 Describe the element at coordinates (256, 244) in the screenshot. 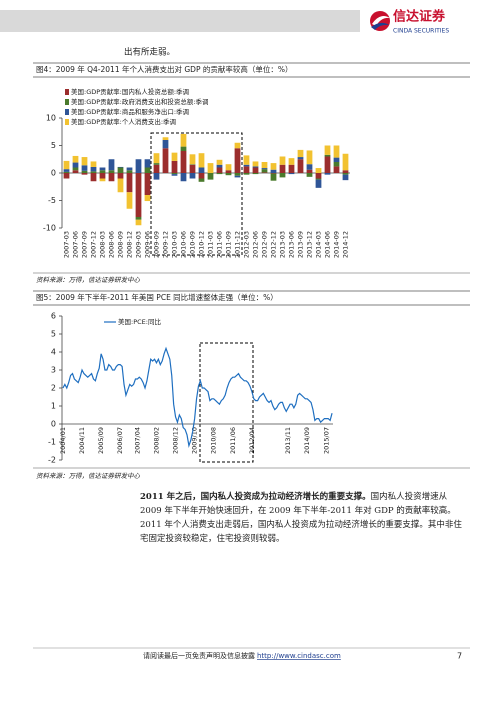

I see `x-tick-label: 2012-06` at that location.